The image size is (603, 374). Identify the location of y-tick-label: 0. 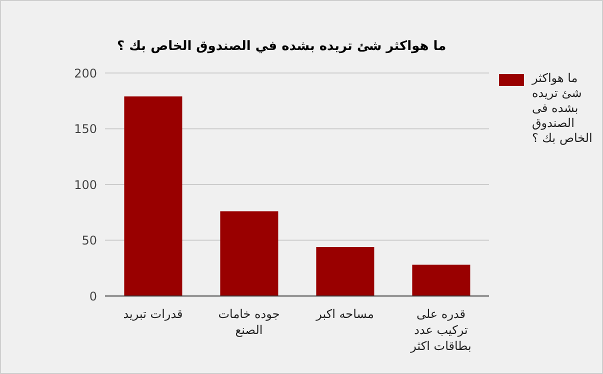
(93, 296).